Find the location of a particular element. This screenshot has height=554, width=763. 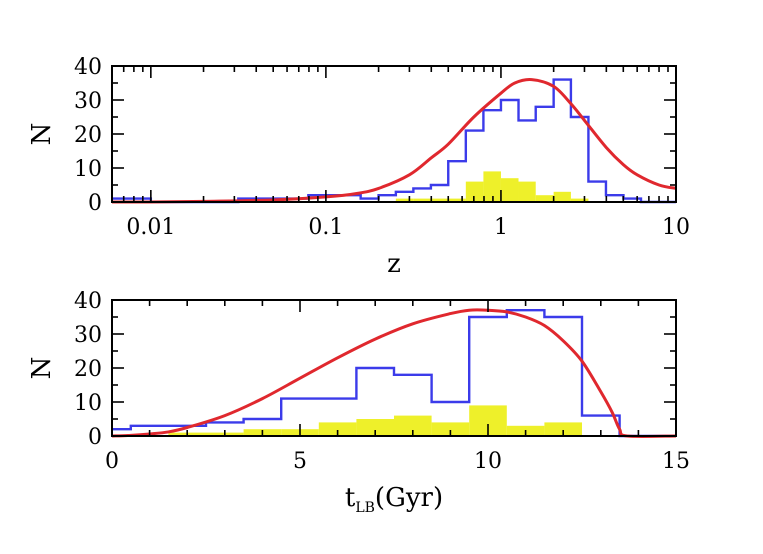

p1-xtick-label: 15 is located at coordinates (676, 461).